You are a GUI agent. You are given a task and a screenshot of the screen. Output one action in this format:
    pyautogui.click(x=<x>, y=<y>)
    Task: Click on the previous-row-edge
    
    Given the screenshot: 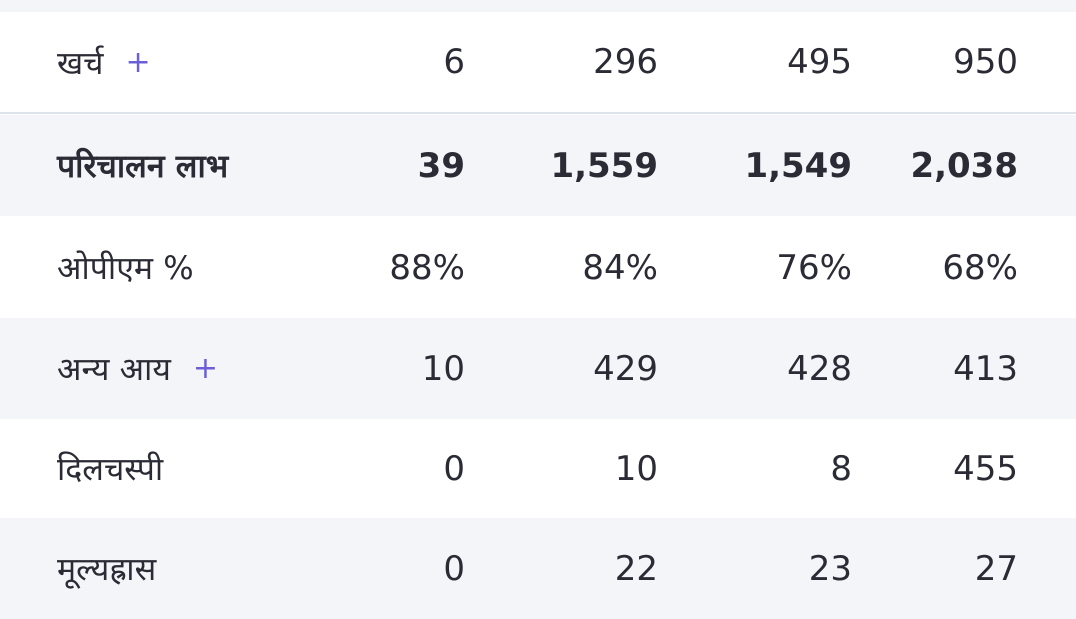 What is the action you would take?
    pyautogui.click(x=538, y=6)
    